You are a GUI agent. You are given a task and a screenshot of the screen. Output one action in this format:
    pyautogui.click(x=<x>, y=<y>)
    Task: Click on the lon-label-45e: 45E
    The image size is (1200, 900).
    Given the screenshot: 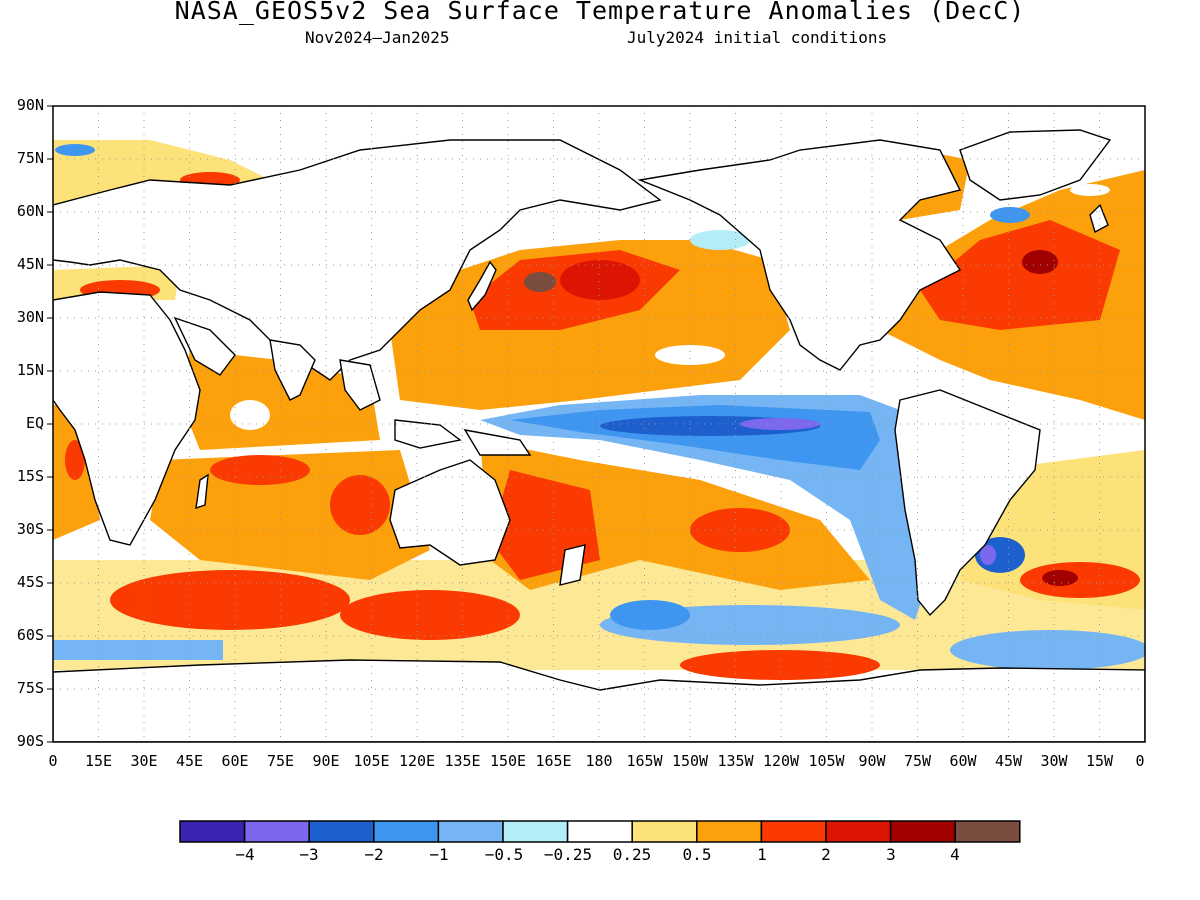 What is the action you would take?
    pyautogui.click(x=189, y=761)
    